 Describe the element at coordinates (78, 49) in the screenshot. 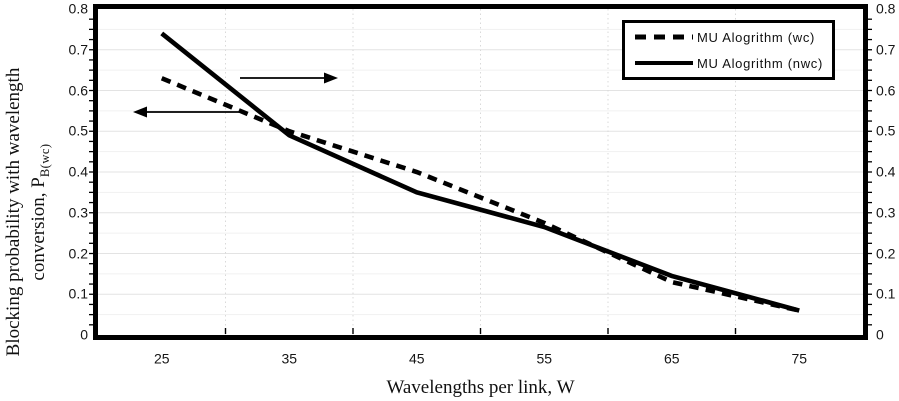

I see `y-axis-tick-label-left: 0.7` at that location.